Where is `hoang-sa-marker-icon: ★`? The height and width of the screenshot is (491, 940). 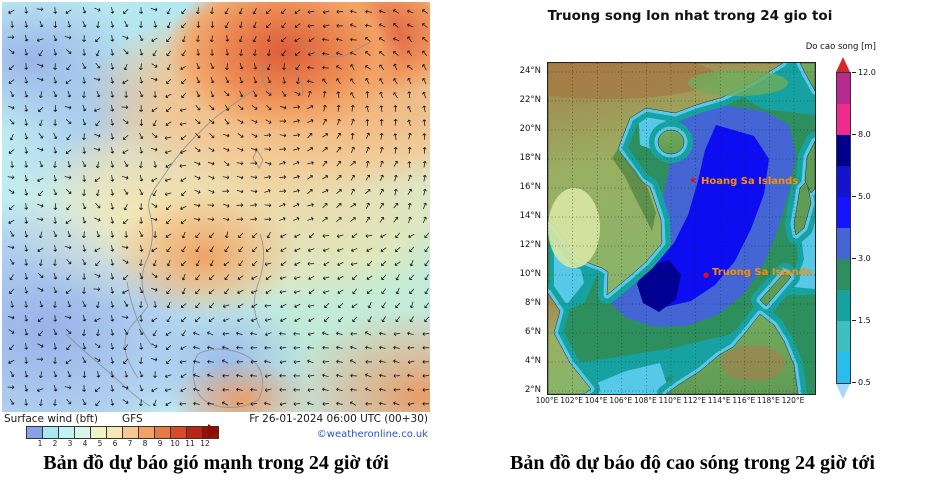 hoang-sa-marker-icon: ★ is located at coordinates (693, 181).